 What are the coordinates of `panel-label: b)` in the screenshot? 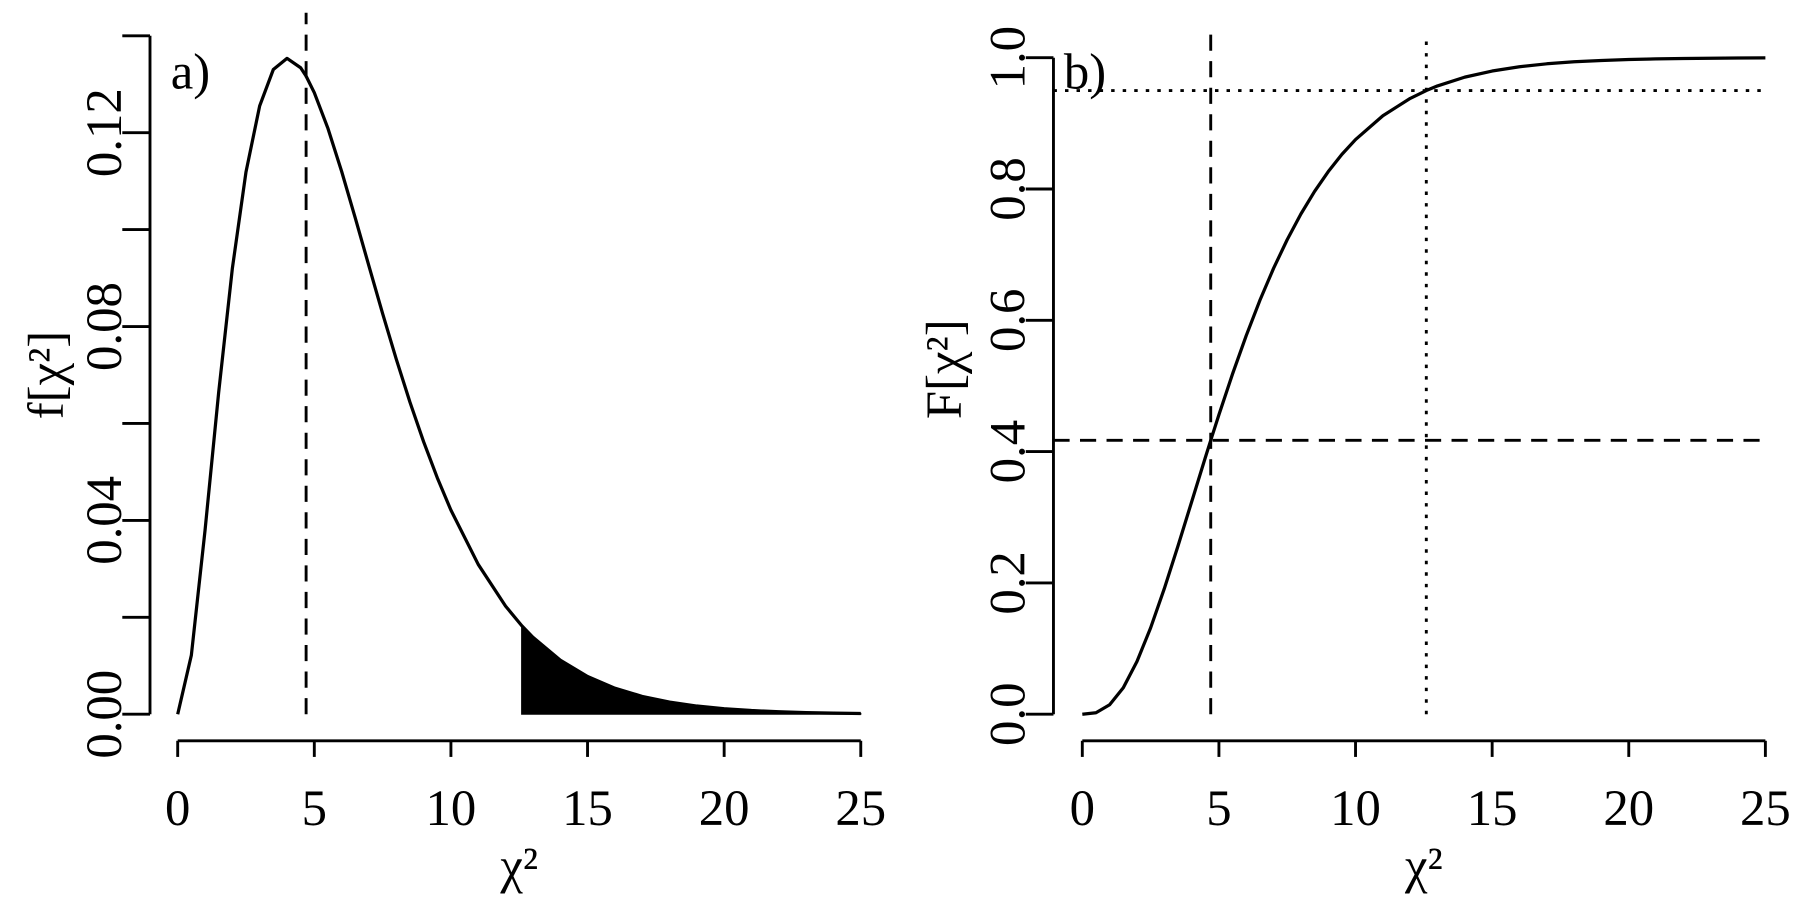 It's located at (1085, 72).